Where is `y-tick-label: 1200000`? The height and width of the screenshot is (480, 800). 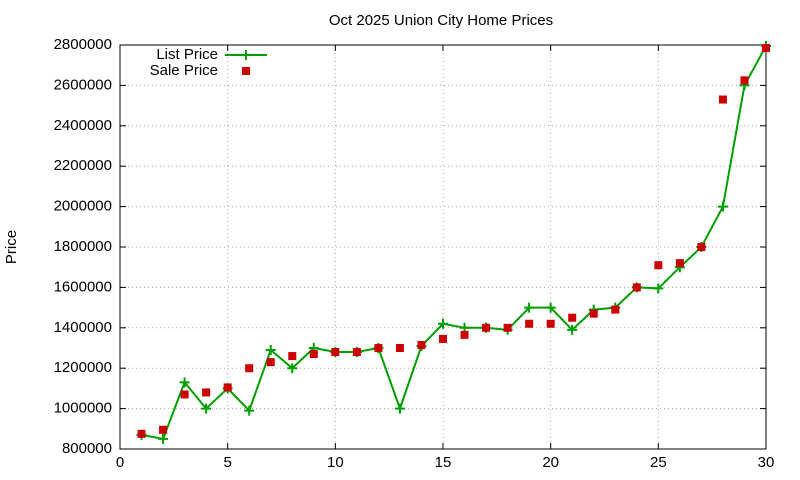 y-tick-label: 1200000 is located at coordinates (83, 367).